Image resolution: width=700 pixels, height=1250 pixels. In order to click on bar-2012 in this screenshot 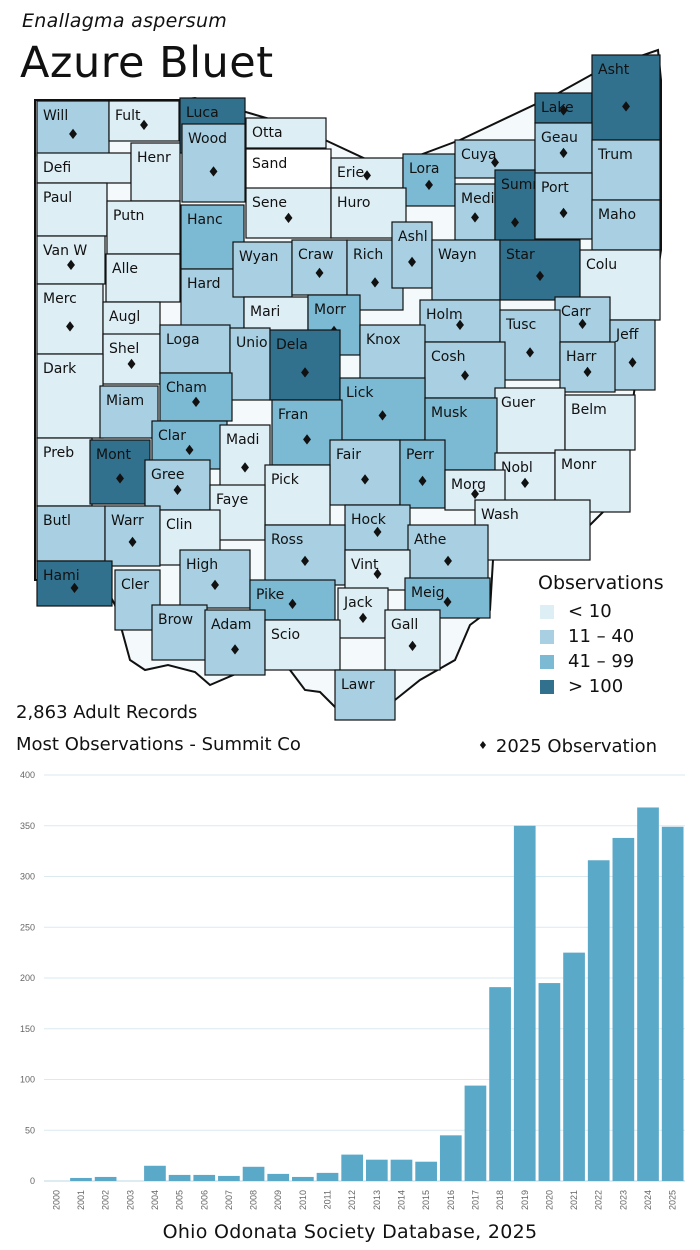, I will do `click(352, 1167)`.